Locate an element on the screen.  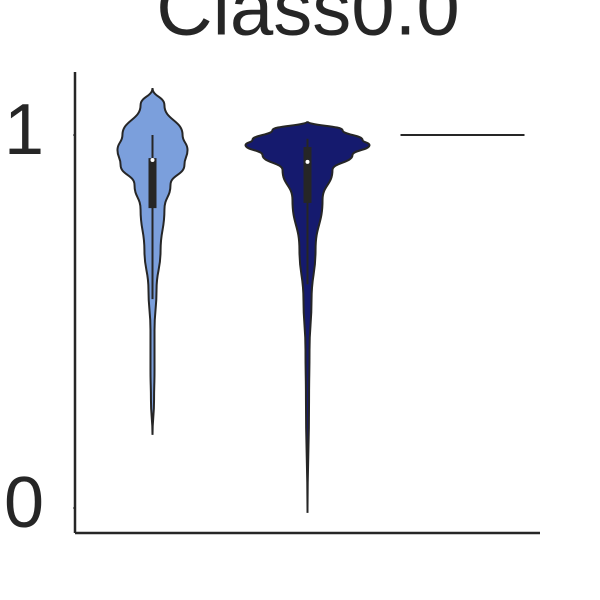
y-tick-label: 0 is located at coordinates (24, 503).